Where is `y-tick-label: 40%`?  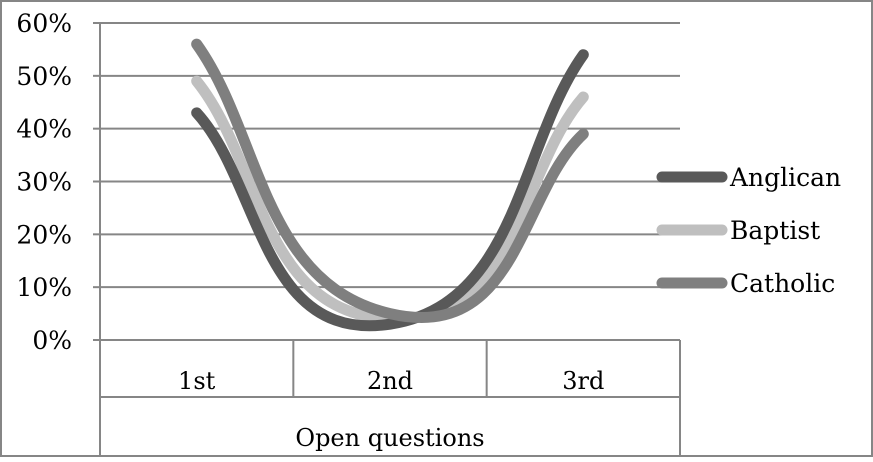
y-tick-label: 40% is located at coordinates (44, 129).